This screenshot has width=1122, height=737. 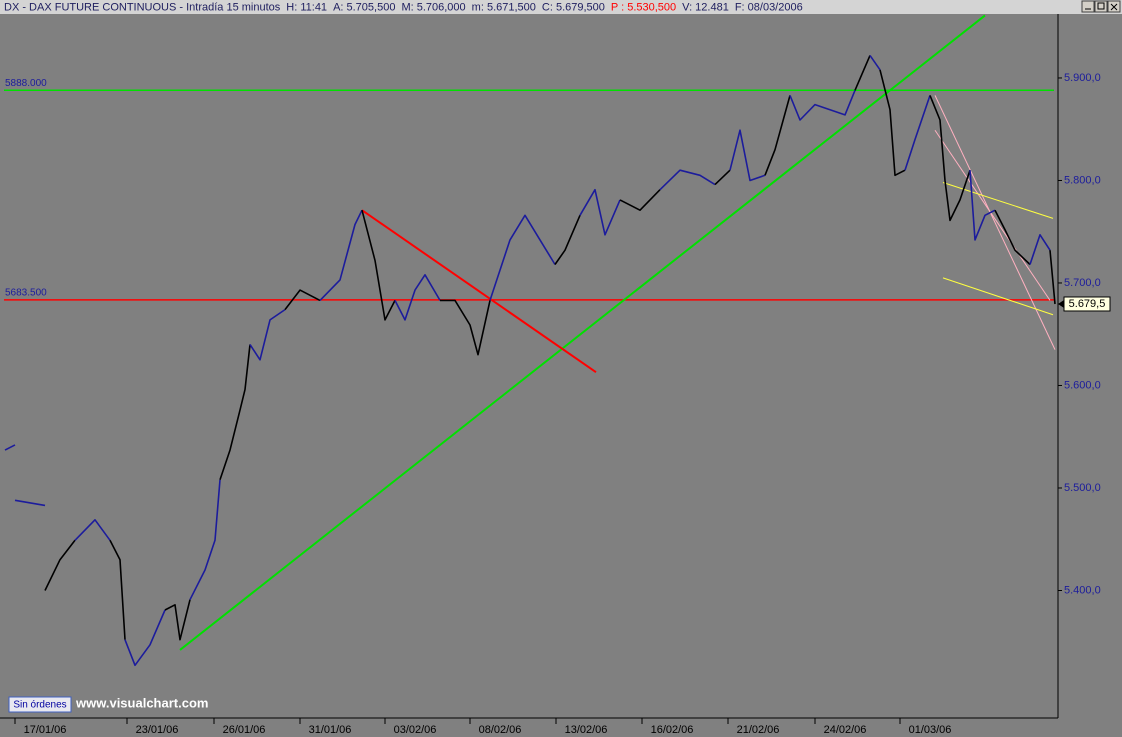 What do you see at coordinates (930, 730) in the screenshot?
I see `x-tick-label: 01/03/06` at bounding box center [930, 730].